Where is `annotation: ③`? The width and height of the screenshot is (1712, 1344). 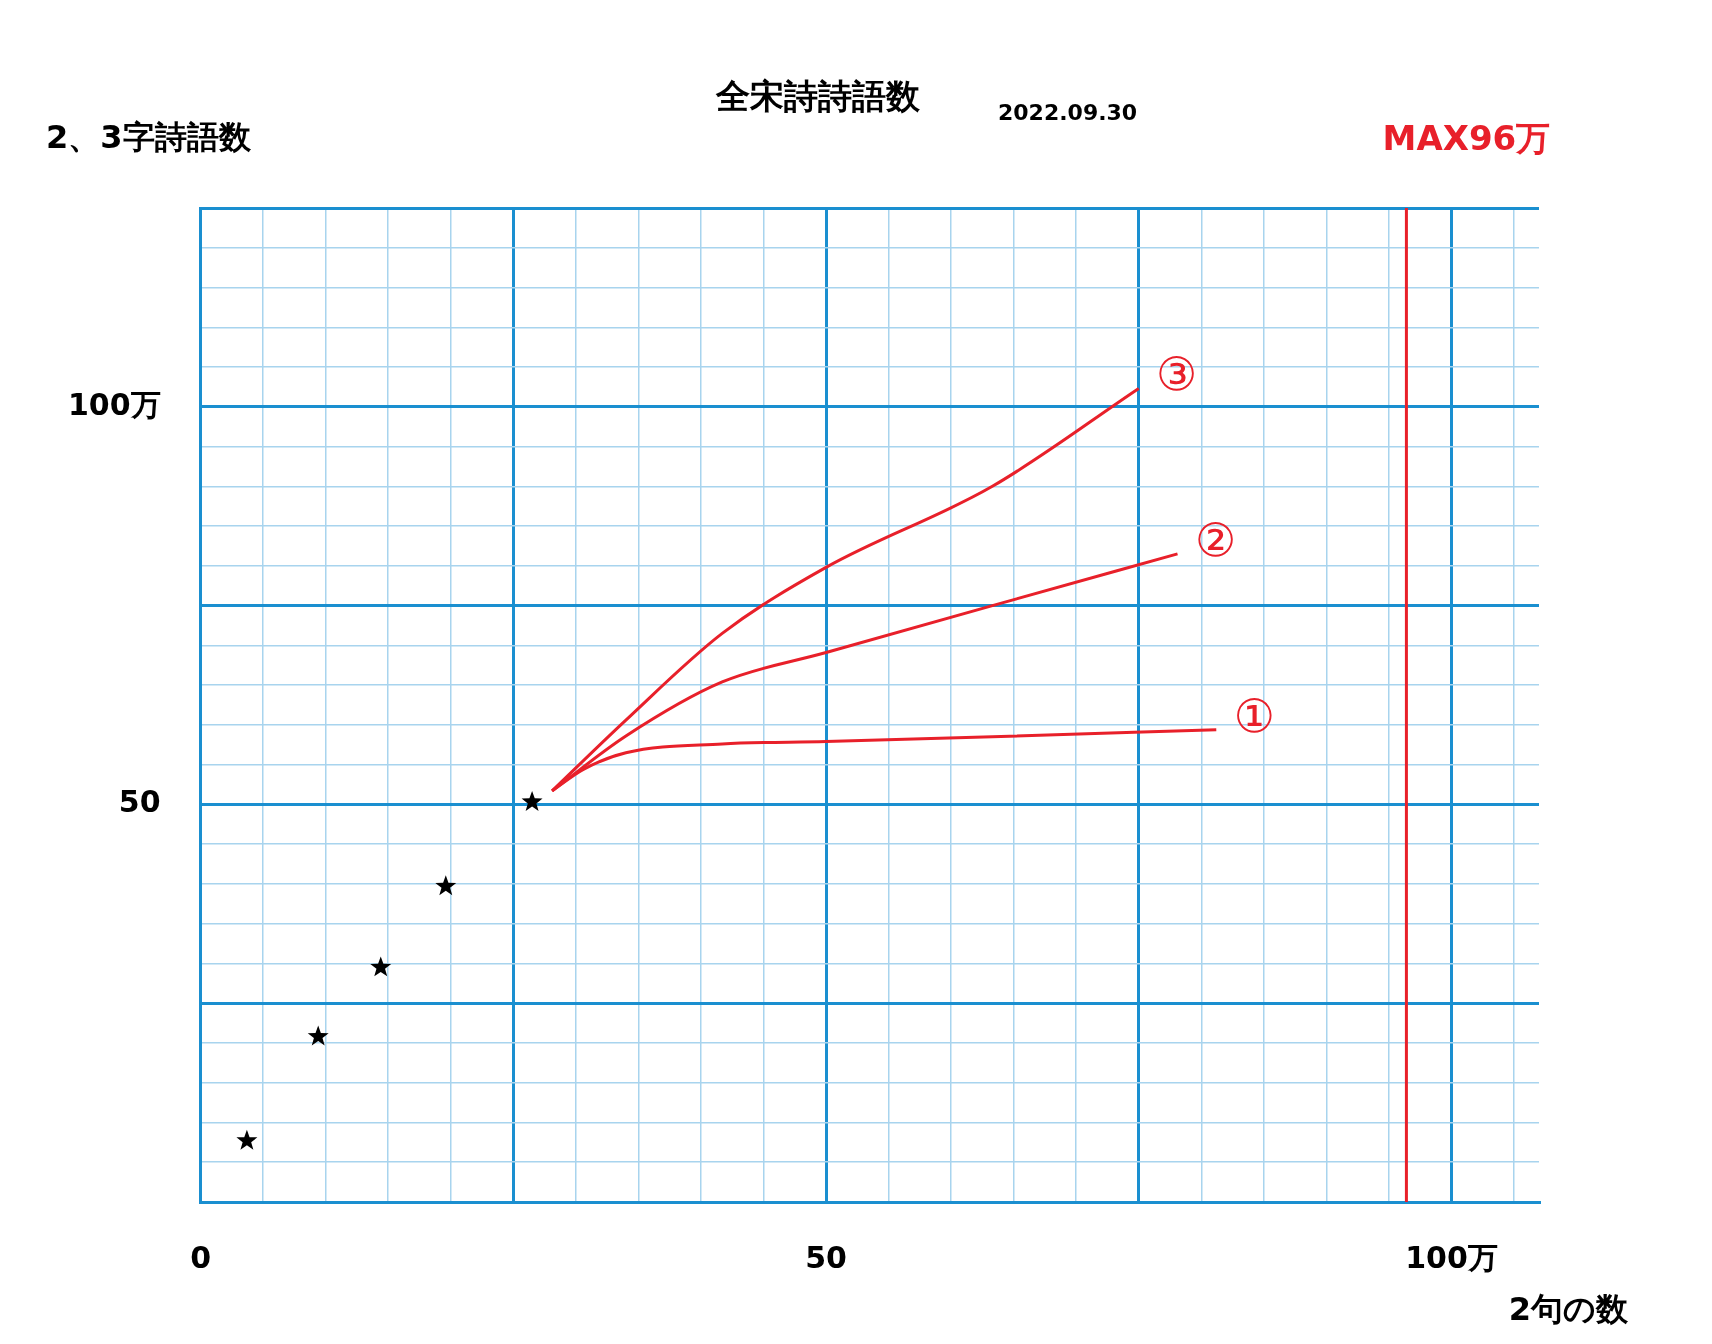 annotation: ③ is located at coordinates (1177, 374).